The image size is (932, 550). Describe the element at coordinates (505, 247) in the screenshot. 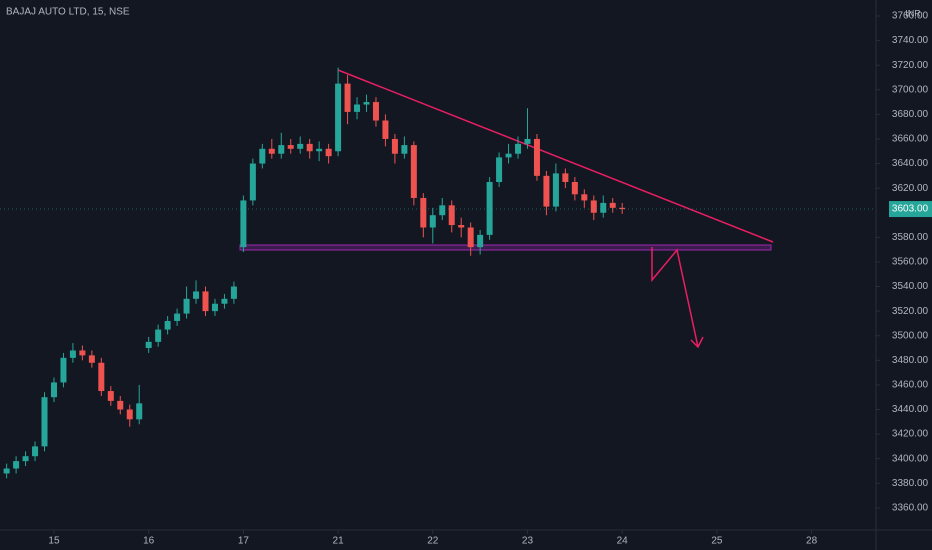

I see `support-zone` at that location.